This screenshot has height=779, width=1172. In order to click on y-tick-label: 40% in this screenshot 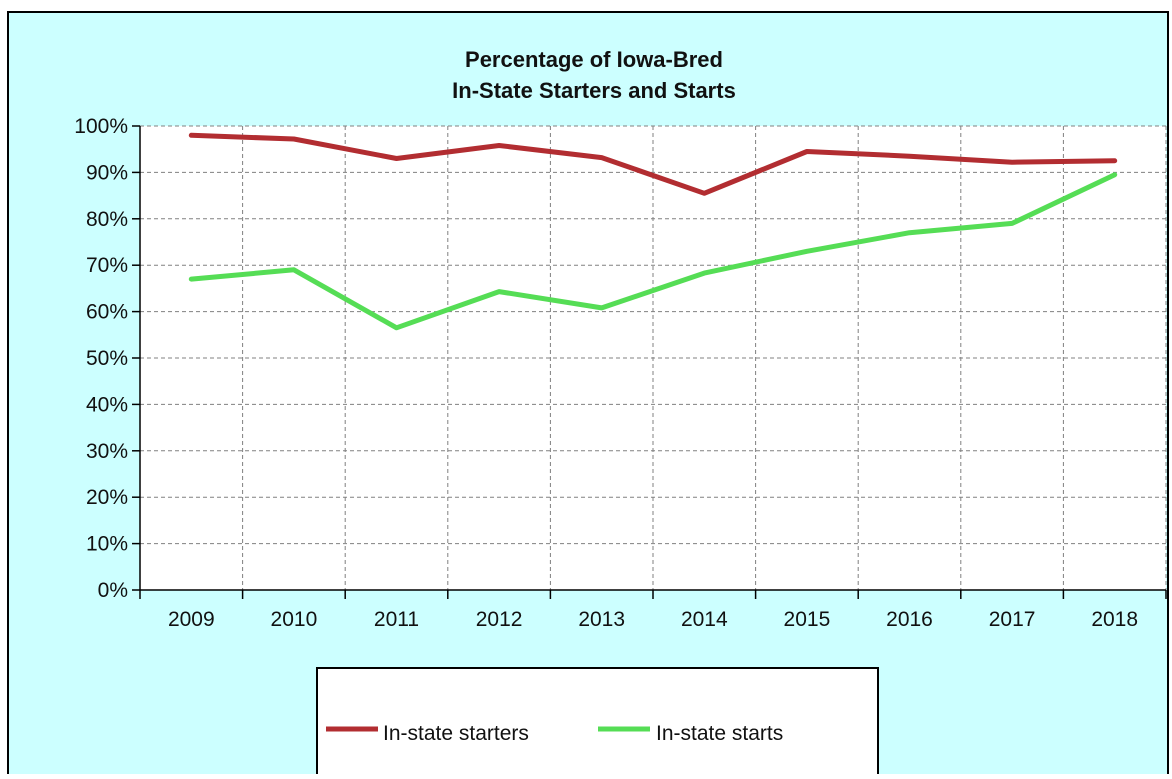, I will do `click(107, 404)`.